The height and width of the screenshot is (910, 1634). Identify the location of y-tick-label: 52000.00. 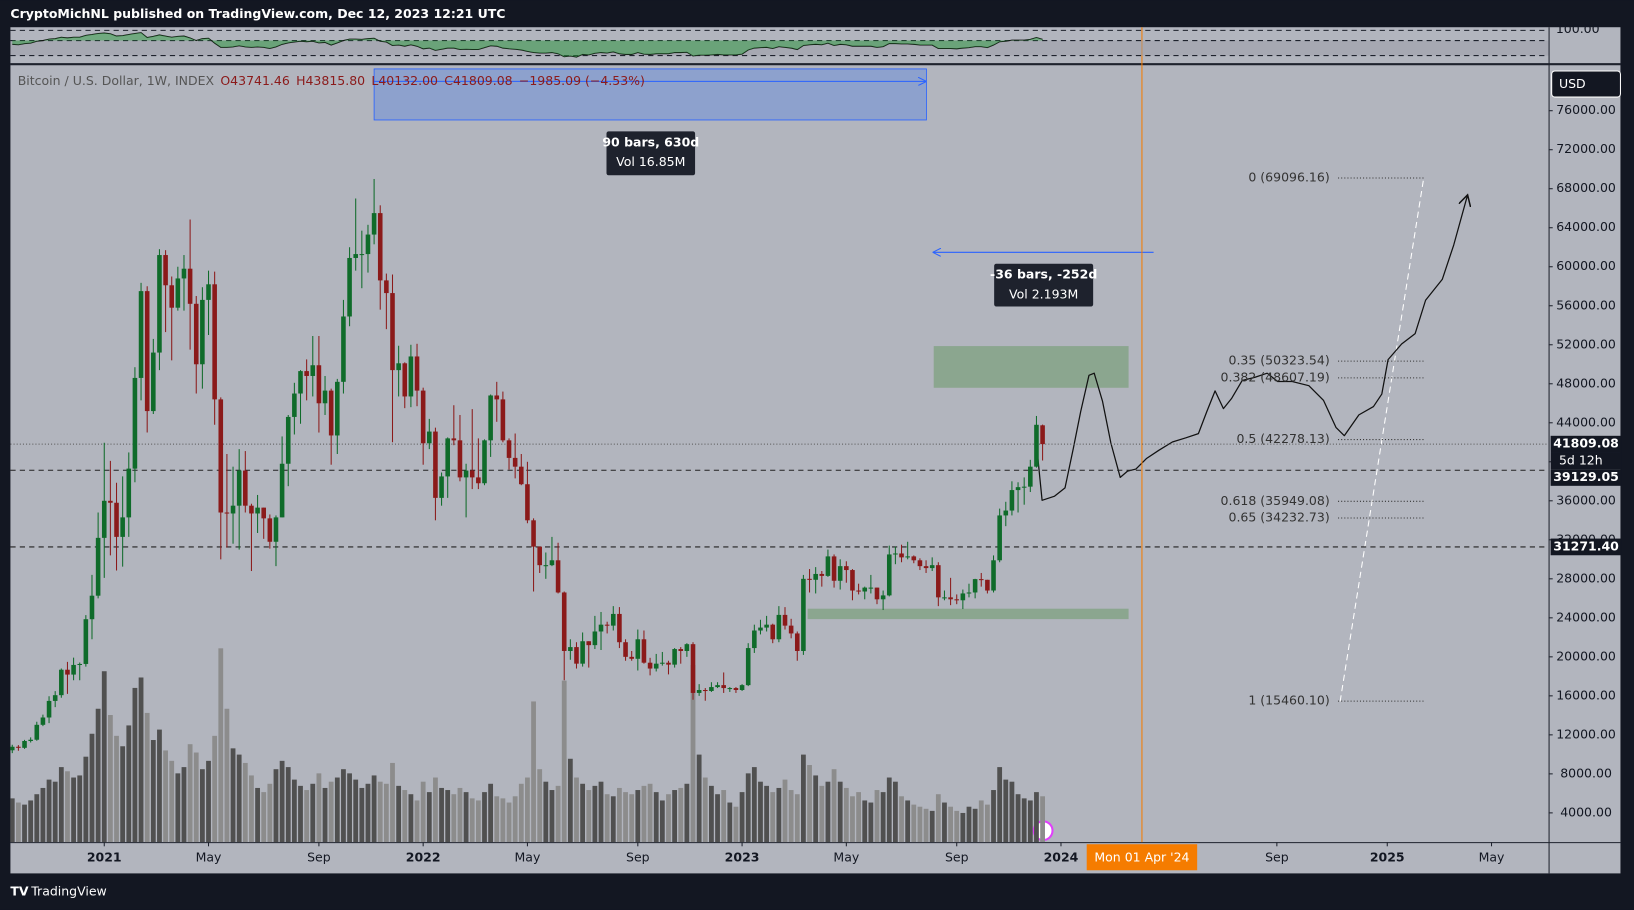
(1586, 343).